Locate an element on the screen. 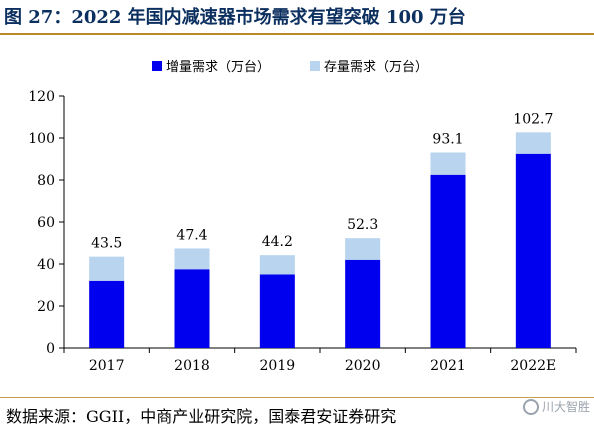 This screenshot has height=433, width=594. total-label: 102.7 is located at coordinates (533, 119).